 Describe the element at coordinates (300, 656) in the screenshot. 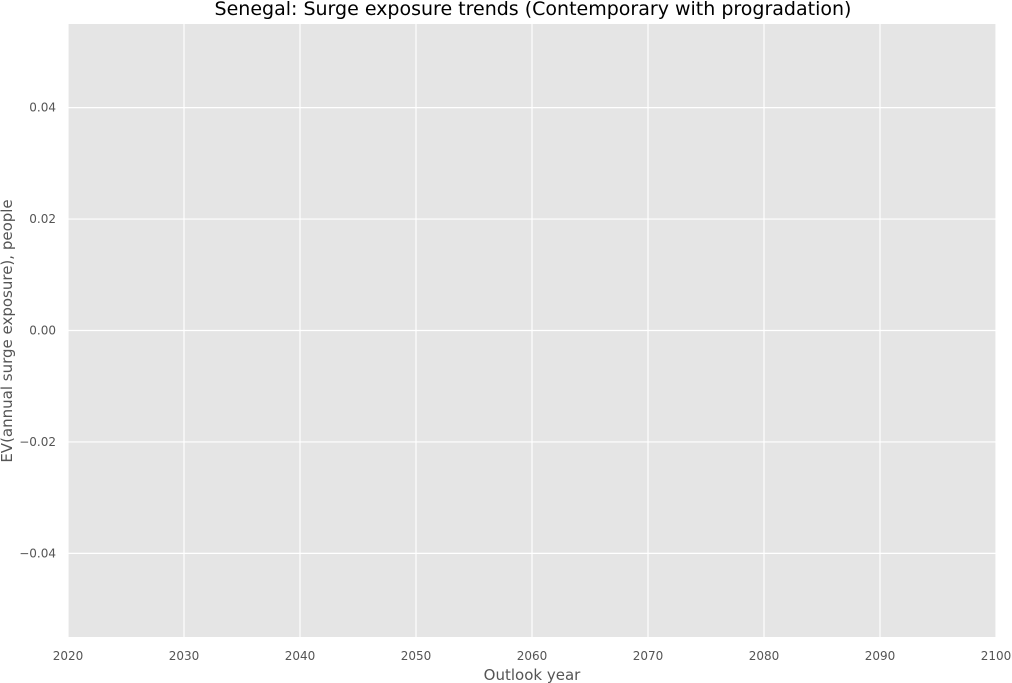

I see `x-tick-label: 2040` at that location.